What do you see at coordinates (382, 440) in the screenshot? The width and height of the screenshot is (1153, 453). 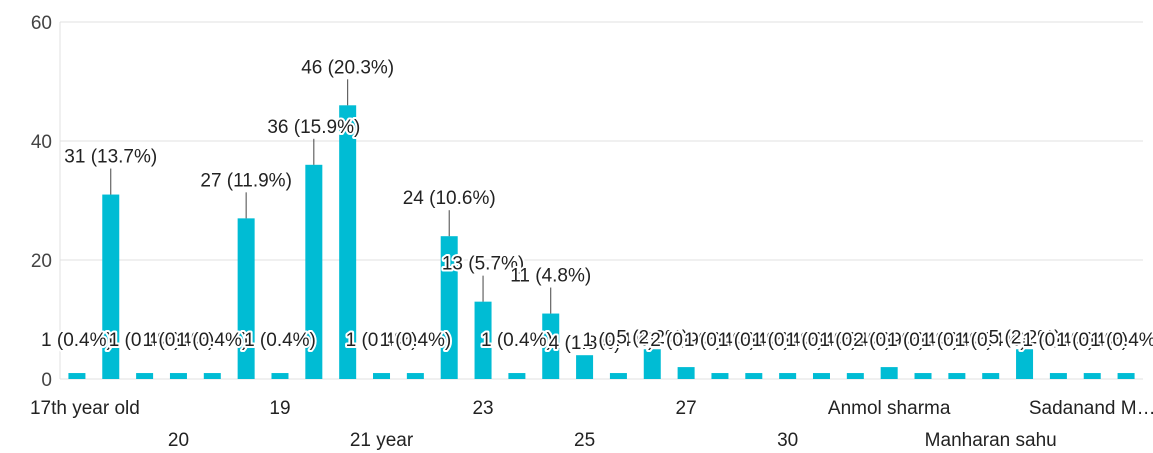 I see `x-tick-label: 21 year` at bounding box center [382, 440].